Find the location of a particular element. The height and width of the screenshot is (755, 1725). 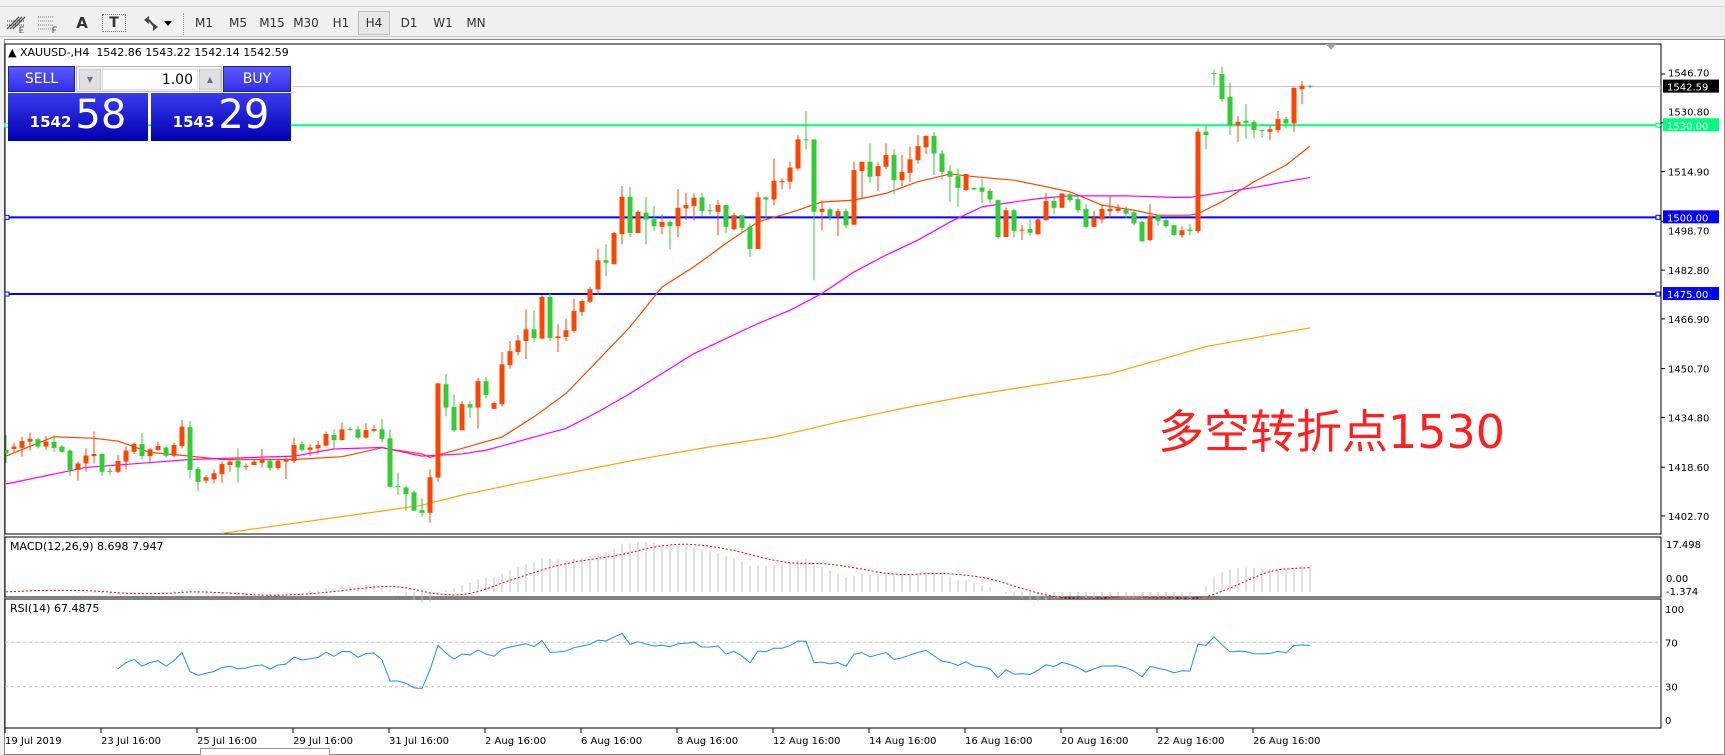

timeframe-m30: M30 is located at coordinates (306, 23).